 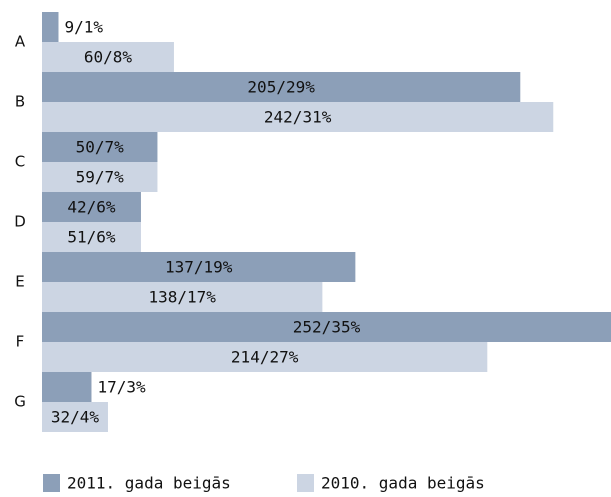 What do you see at coordinates (149, 483) in the screenshot?
I see `legend-label: 2011. gada beigās` at bounding box center [149, 483].